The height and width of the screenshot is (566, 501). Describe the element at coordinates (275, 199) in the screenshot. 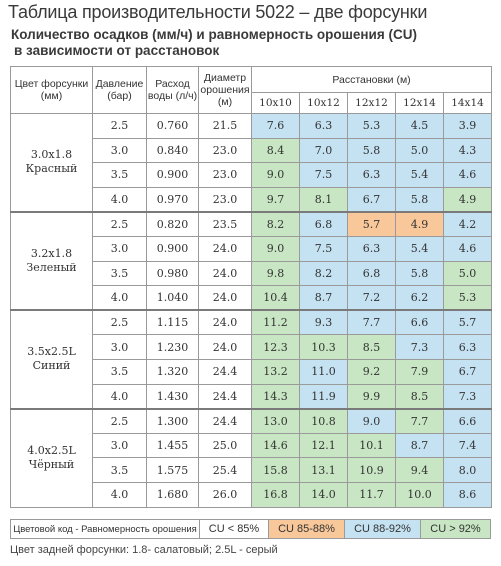

I see `precip-cell: 9.7` at that location.